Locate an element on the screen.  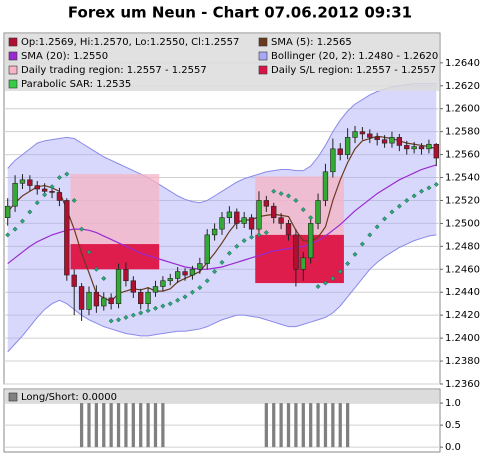
y-tick-label: 1.2560 is located at coordinates (462, 155).